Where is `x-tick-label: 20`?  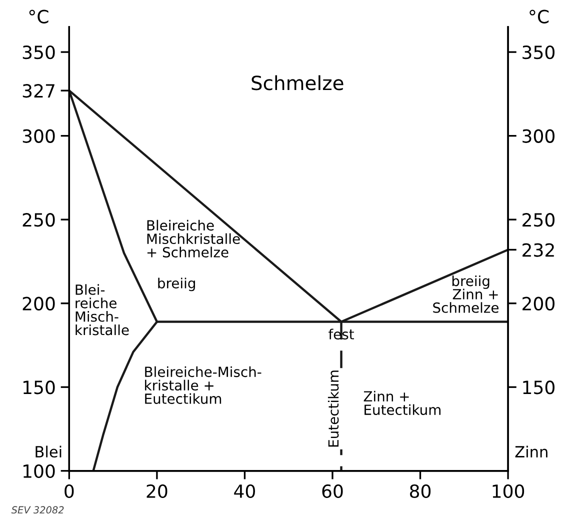 x-tick-label: 20 is located at coordinates (157, 491).